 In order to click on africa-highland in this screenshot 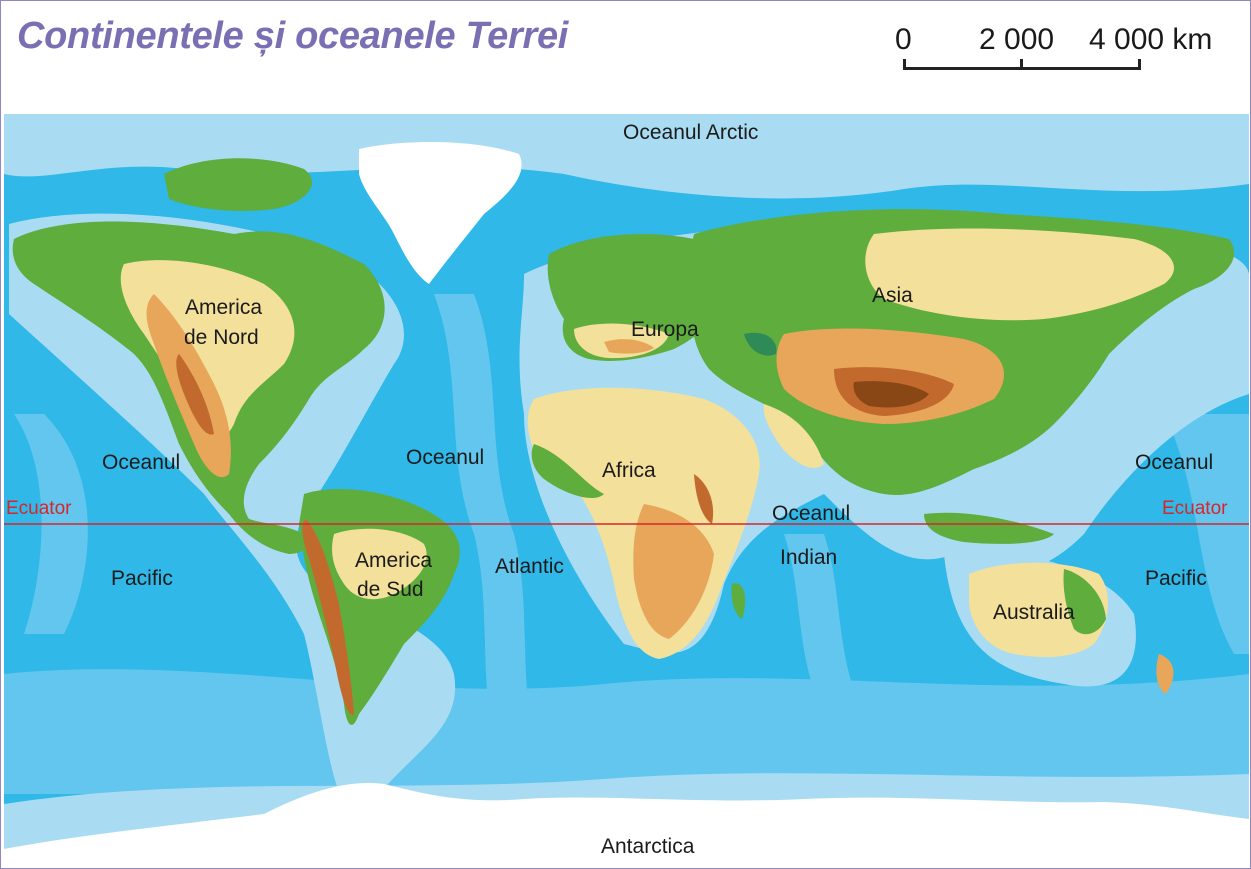, I will do `click(673, 571)`.